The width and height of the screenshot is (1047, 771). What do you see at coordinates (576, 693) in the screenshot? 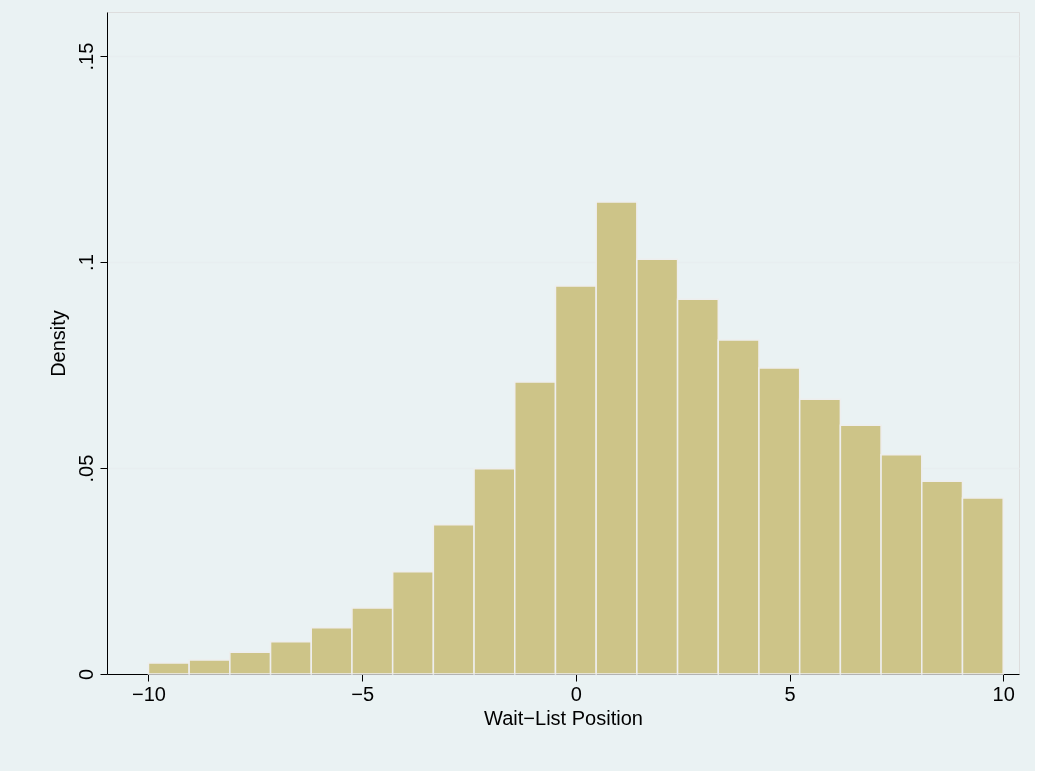
I see `x-tick-label: 0` at bounding box center [576, 693].